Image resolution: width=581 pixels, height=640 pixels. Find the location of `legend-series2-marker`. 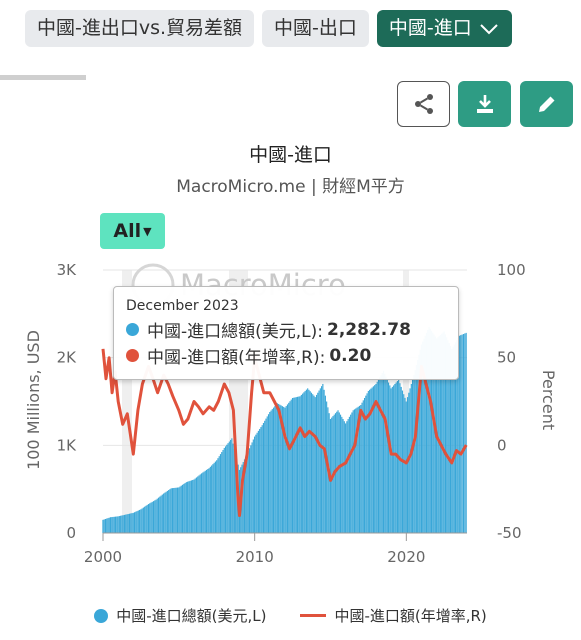

legend-series2-marker is located at coordinates (313, 615).